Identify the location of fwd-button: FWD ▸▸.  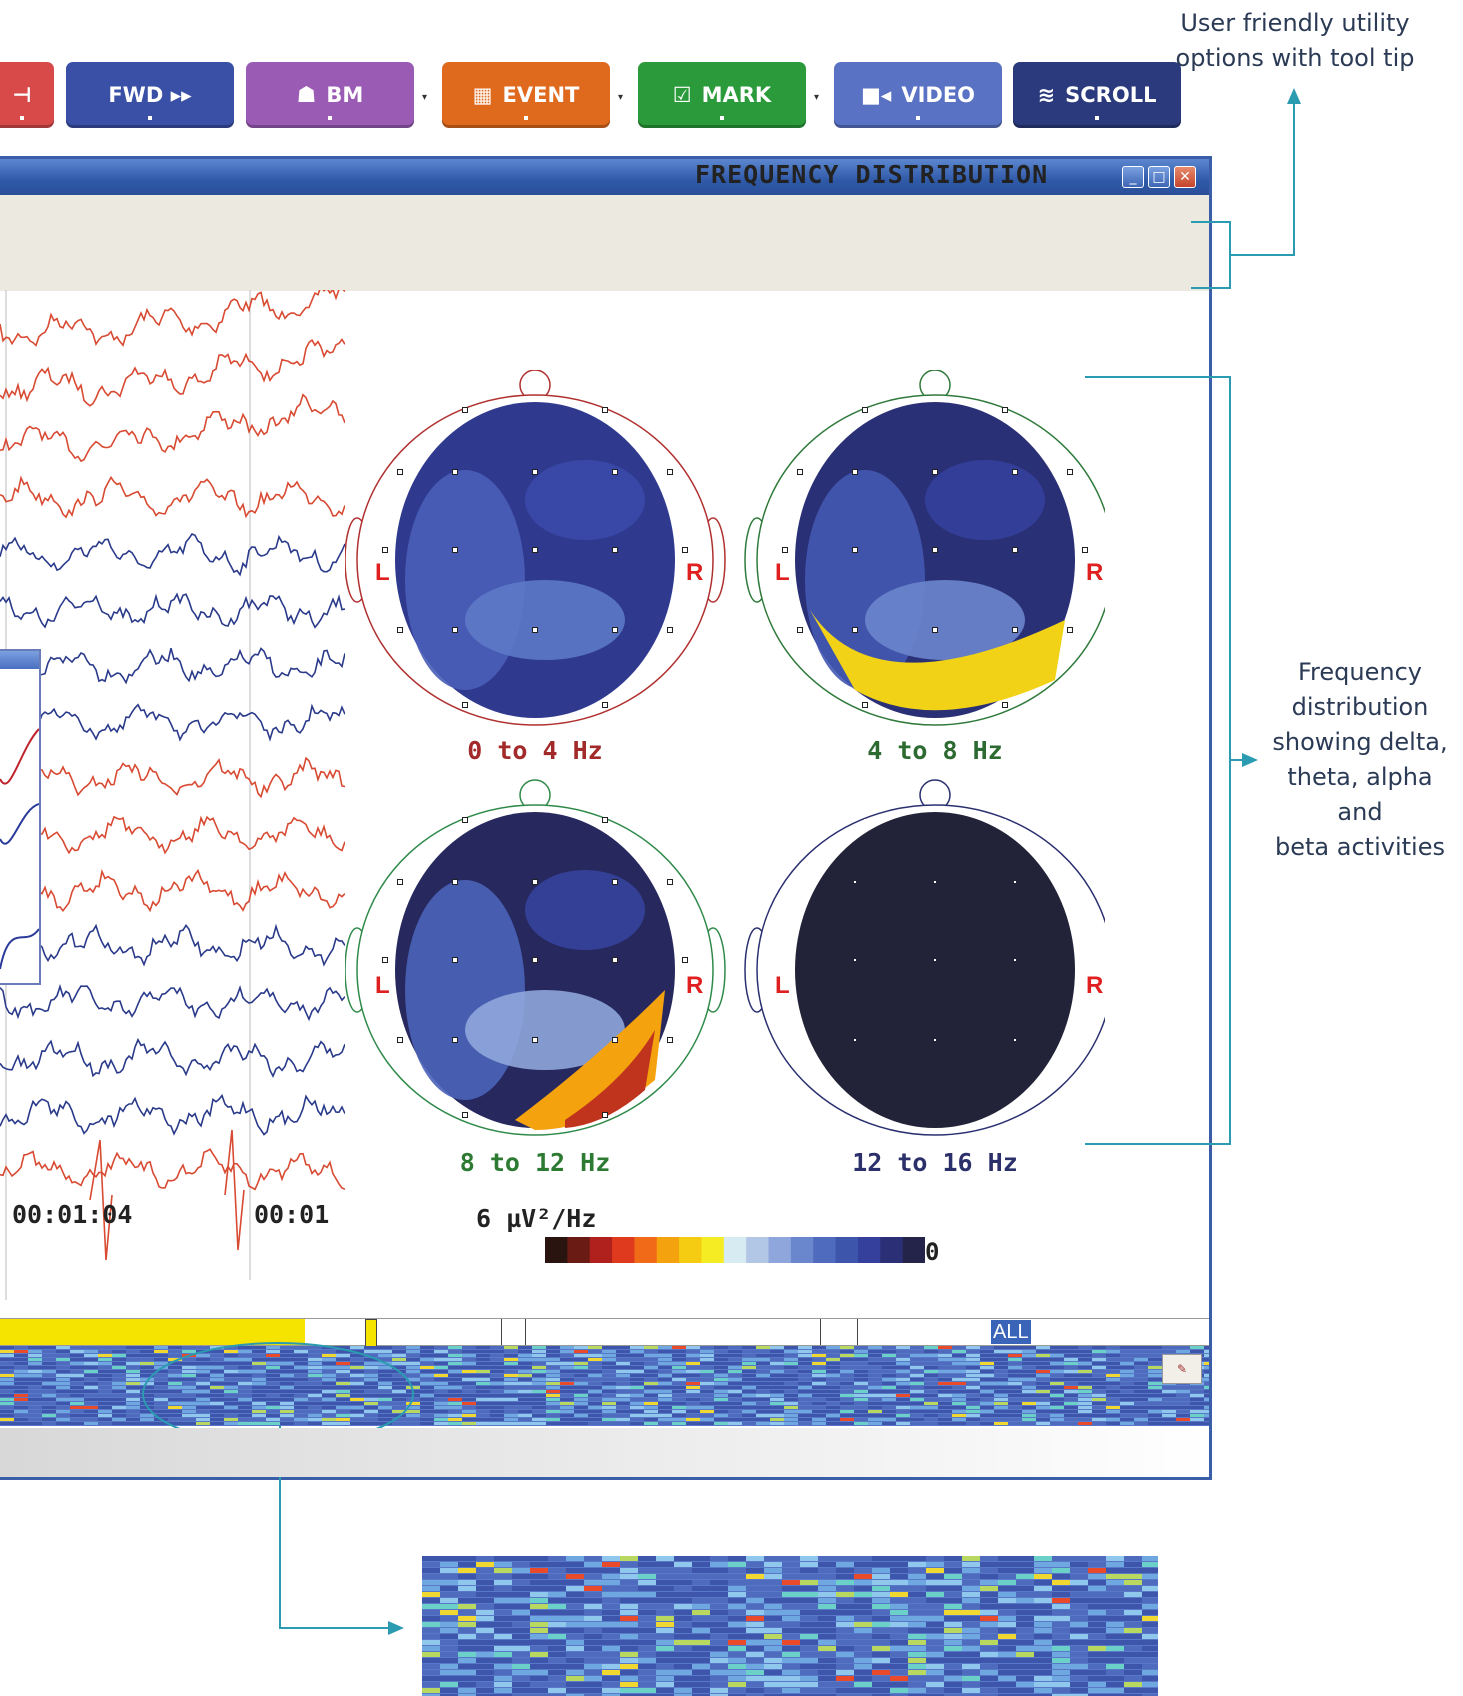
(150, 95).